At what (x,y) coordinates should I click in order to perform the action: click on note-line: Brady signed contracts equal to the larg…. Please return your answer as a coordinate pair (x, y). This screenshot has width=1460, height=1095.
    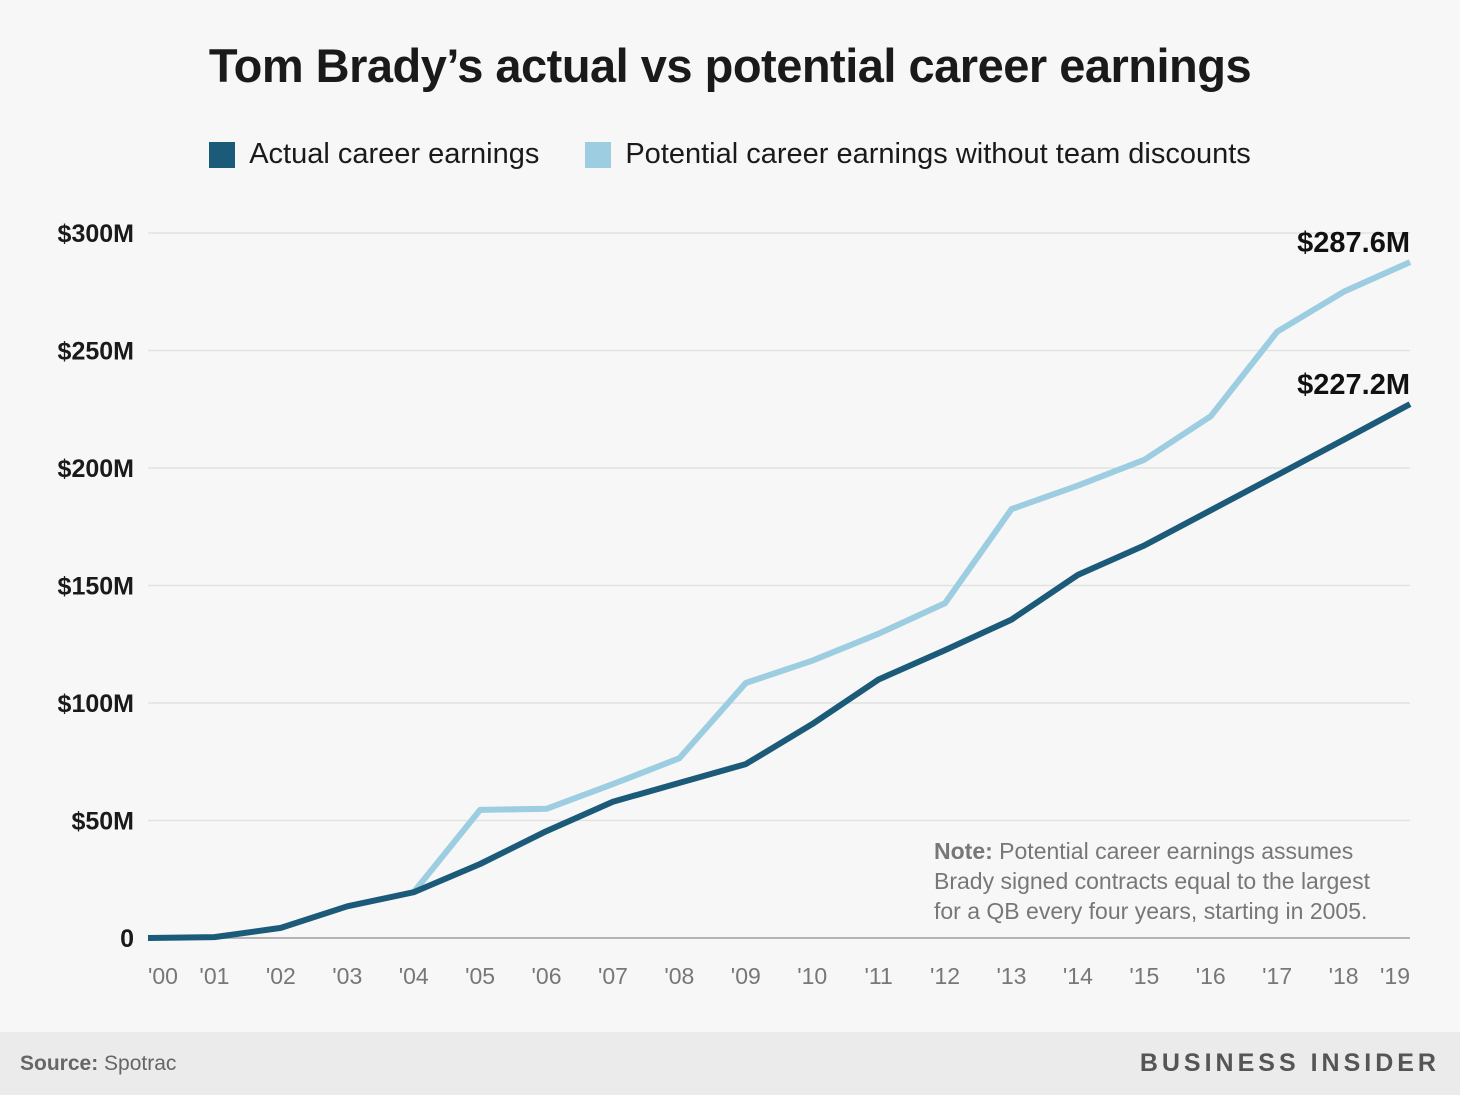
    Looking at the image, I should click on (1152, 881).